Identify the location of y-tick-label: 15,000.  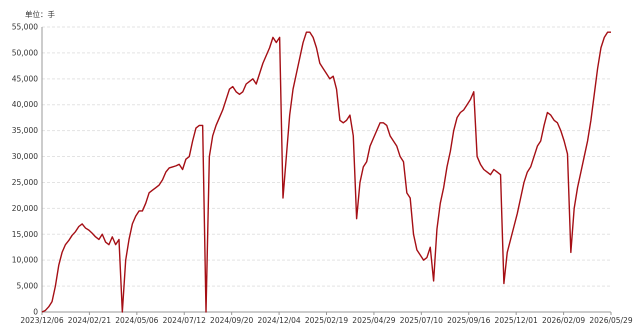
(25, 234).